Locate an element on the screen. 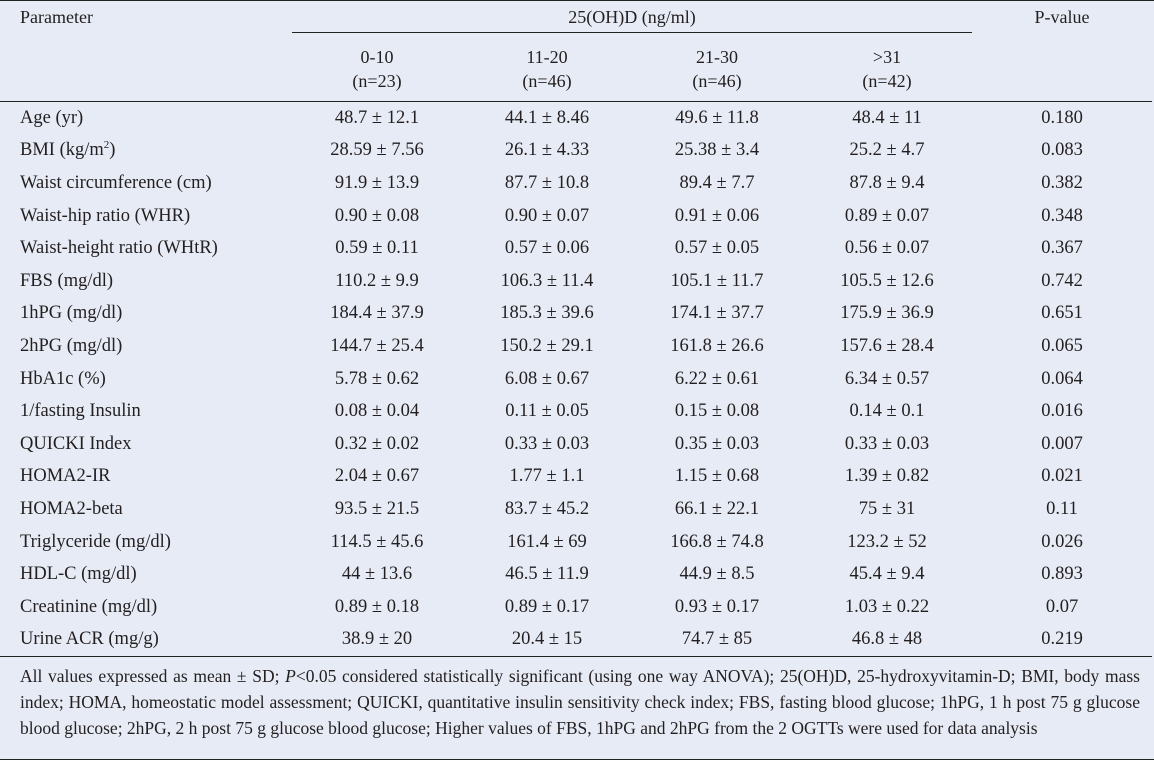 The image size is (1154, 760). value-cell: 89.4 ± 7.7 is located at coordinates (717, 182).